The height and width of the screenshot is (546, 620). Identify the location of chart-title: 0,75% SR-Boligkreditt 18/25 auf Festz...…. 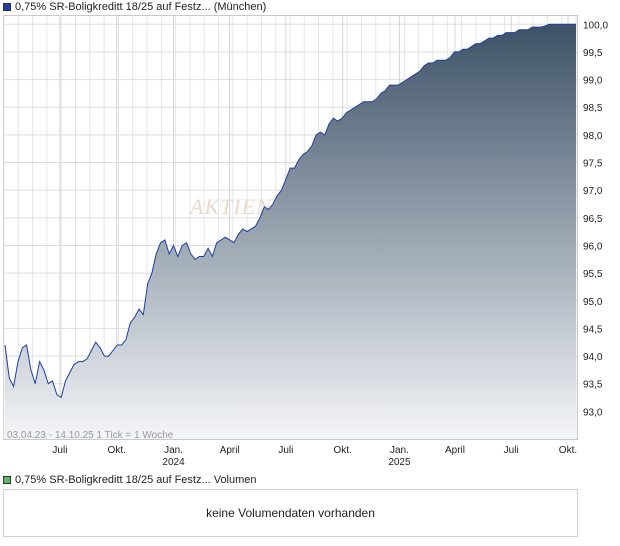
(141, 7).